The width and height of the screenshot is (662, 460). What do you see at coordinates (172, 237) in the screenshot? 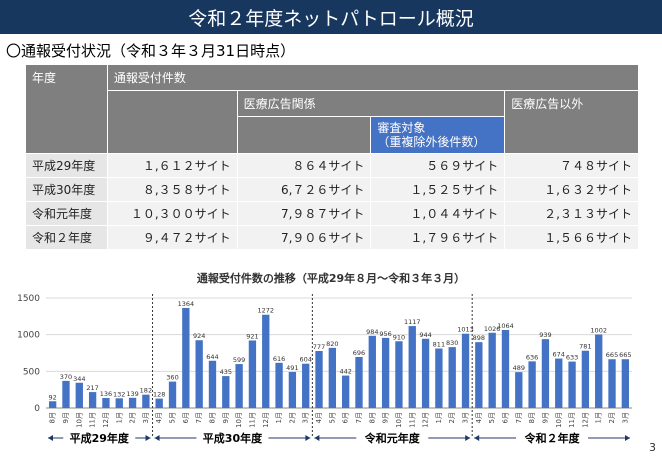
I see `cell-total: ９,４７２サイト` at bounding box center [172, 237].